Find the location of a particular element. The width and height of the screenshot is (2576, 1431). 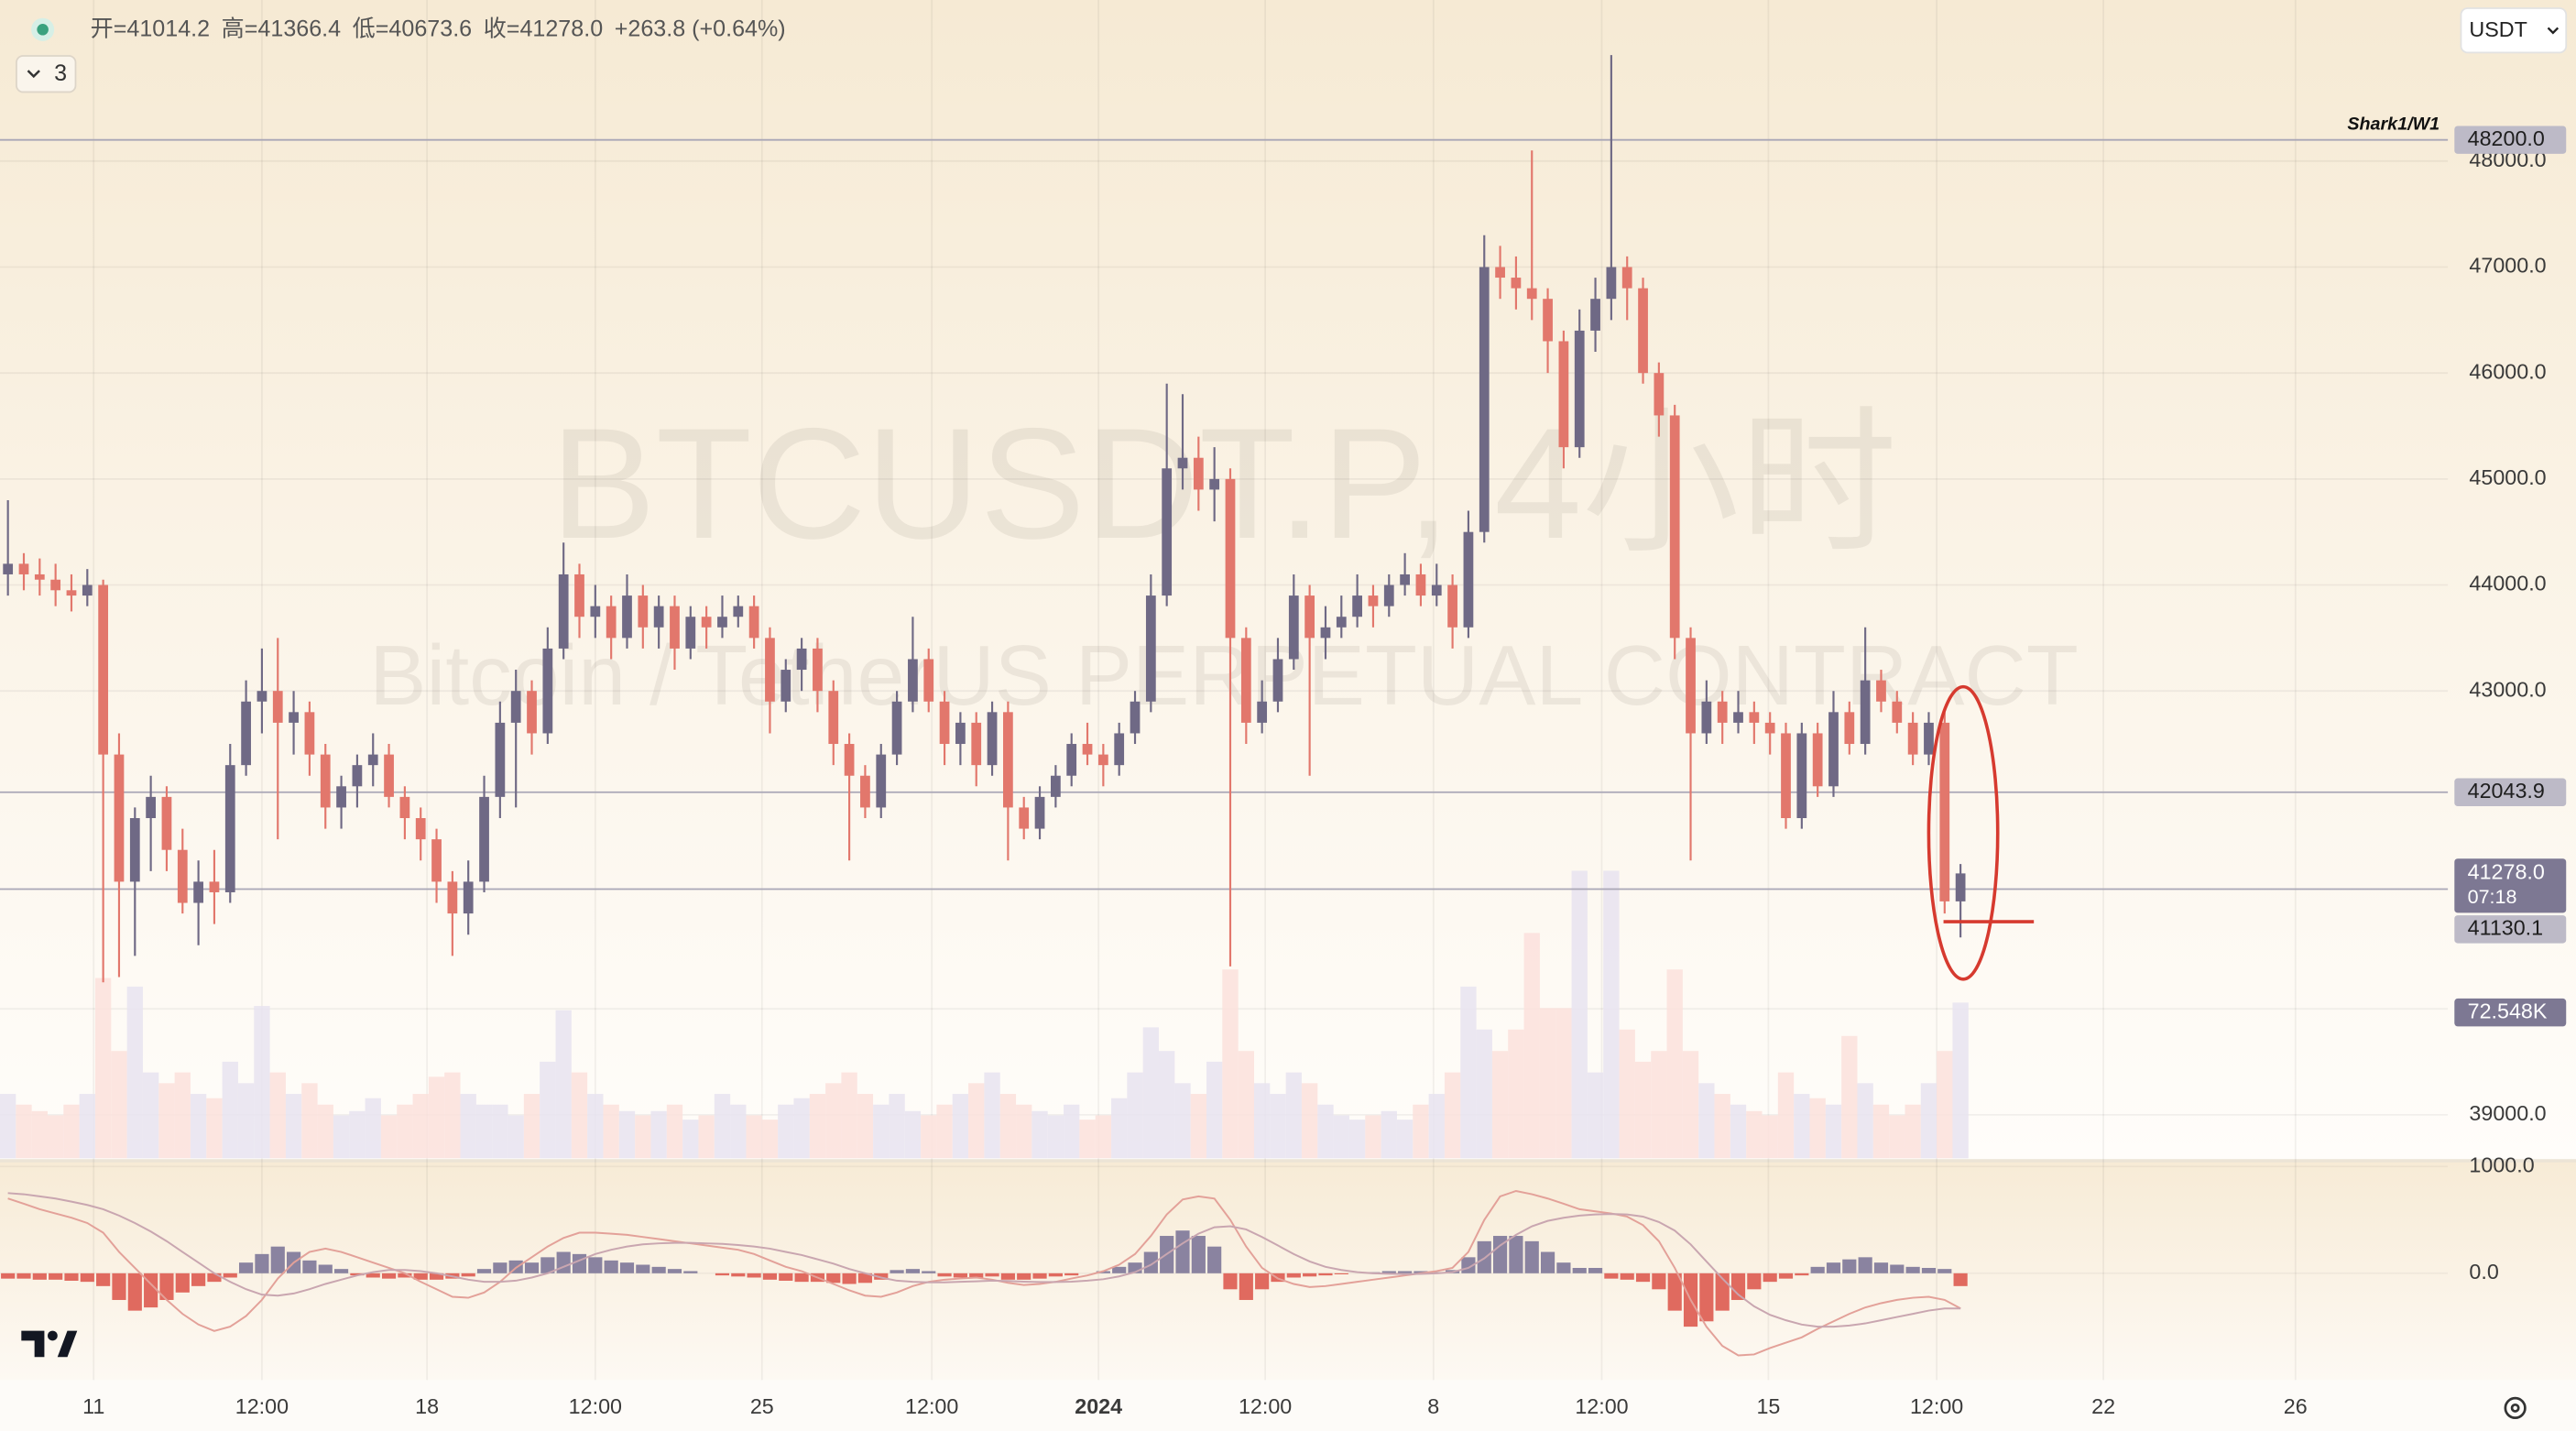

y-tick-label: 46000.0 is located at coordinates (2508, 371).